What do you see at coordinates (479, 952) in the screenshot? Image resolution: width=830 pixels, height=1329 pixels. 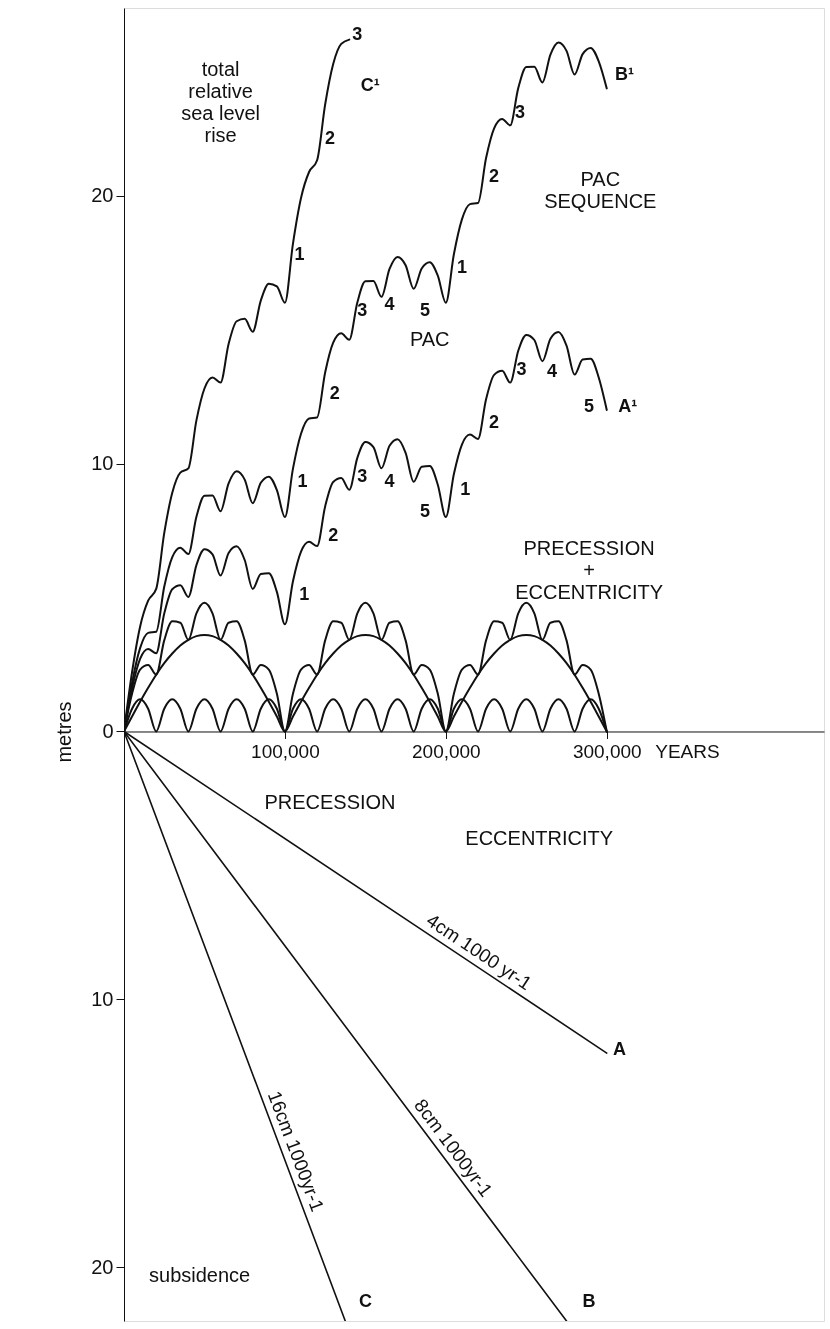 I see `text: 4cm 1000 yr-1` at bounding box center [479, 952].